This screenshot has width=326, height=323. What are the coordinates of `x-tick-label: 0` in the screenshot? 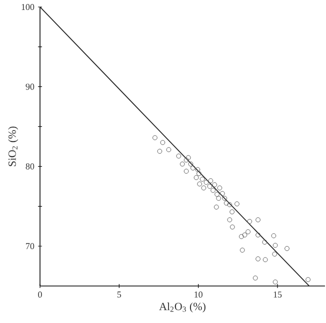 It's located at (40, 295).